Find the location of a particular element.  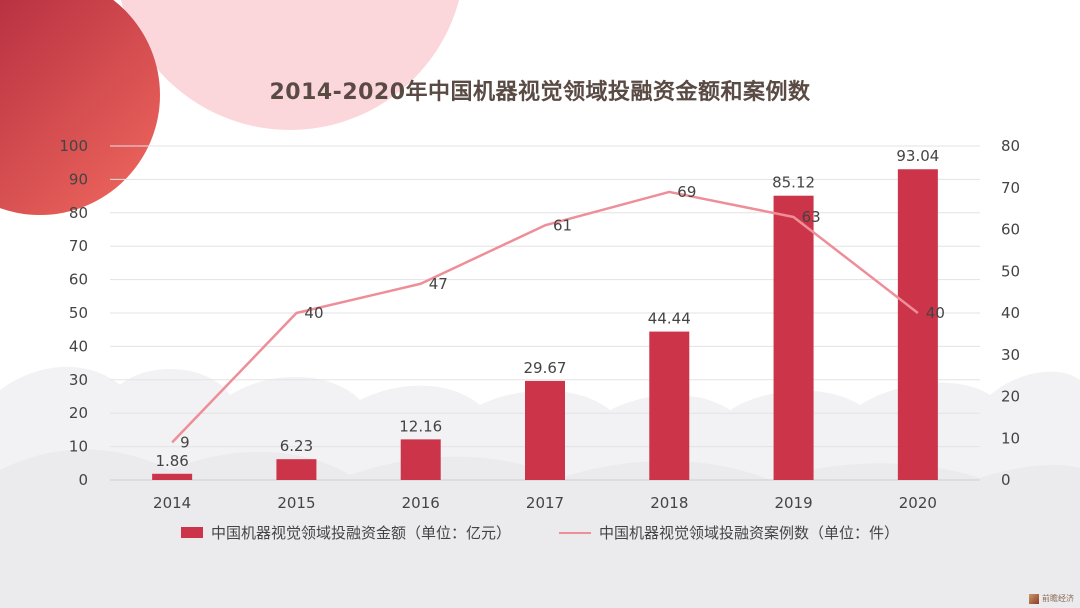

brand-text: 前瞻经济 is located at coordinates (1058, 598).